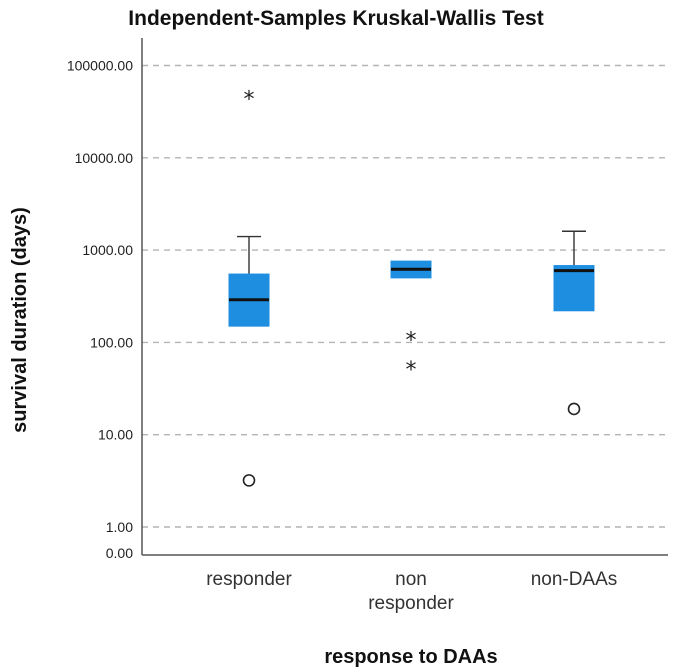 This screenshot has width=685, height=672. Describe the element at coordinates (104, 158) in the screenshot. I see `y-tick-label: 10000.00` at that location.